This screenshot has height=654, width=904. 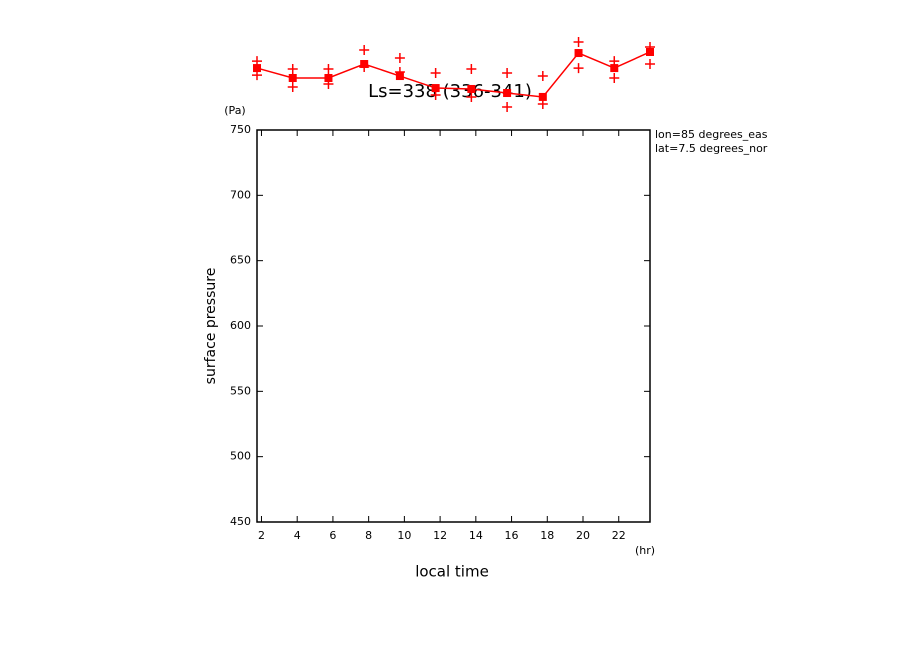 I want to click on x-unit: (hr), so click(x=645, y=550).